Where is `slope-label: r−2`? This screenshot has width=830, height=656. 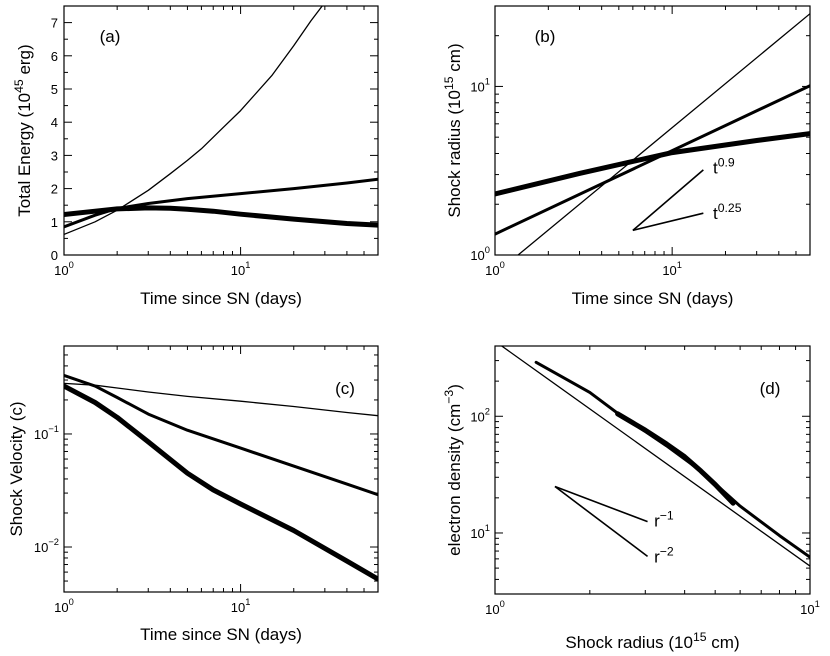 slope-label: r−2 is located at coordinates (664, 555).